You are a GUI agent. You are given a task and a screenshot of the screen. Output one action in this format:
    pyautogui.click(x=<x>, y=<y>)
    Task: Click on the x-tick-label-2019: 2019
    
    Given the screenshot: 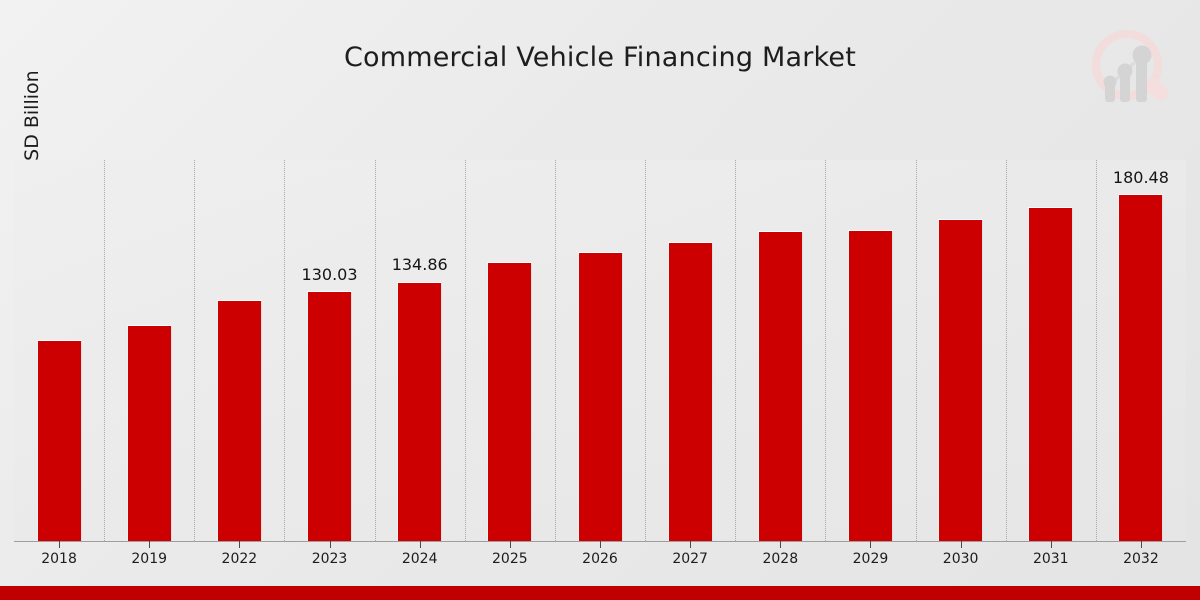 What is the action you would take?
    pyautogui.click(x=149, y=559)
    